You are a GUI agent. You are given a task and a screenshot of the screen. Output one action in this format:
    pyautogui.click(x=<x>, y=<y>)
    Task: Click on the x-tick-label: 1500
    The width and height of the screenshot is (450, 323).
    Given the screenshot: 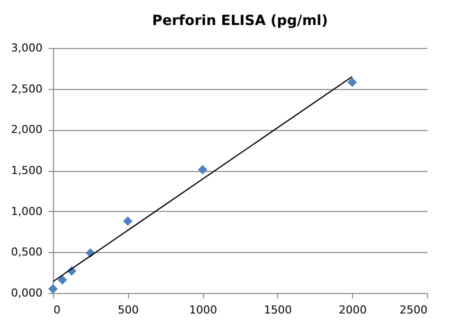 What is the action you would take?
    pyautogui.click(x=278, y=310)
    